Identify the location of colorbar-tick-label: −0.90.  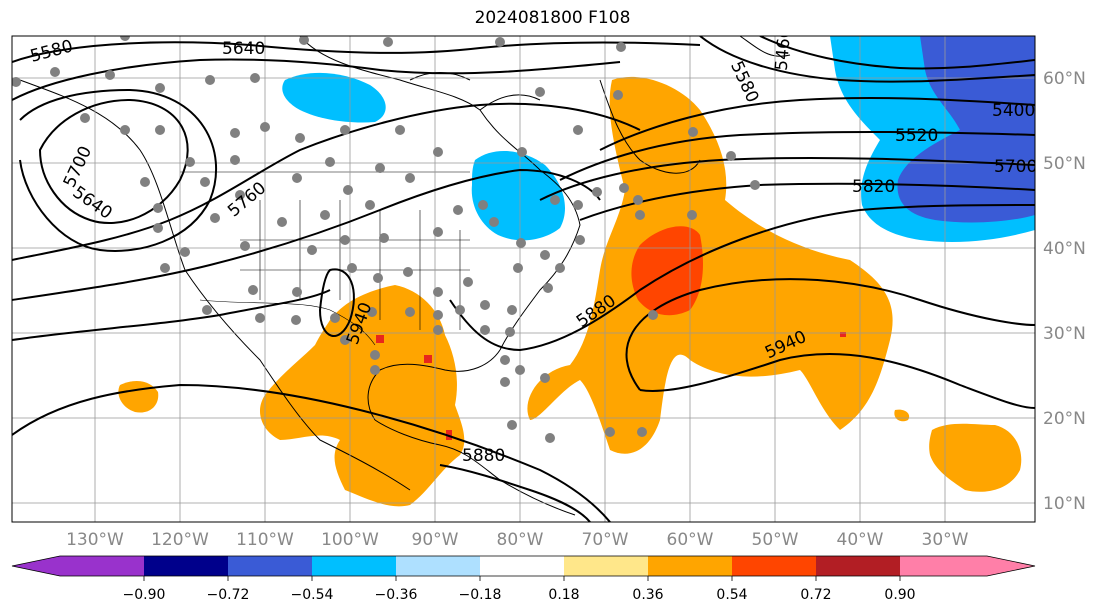
(144, 595).